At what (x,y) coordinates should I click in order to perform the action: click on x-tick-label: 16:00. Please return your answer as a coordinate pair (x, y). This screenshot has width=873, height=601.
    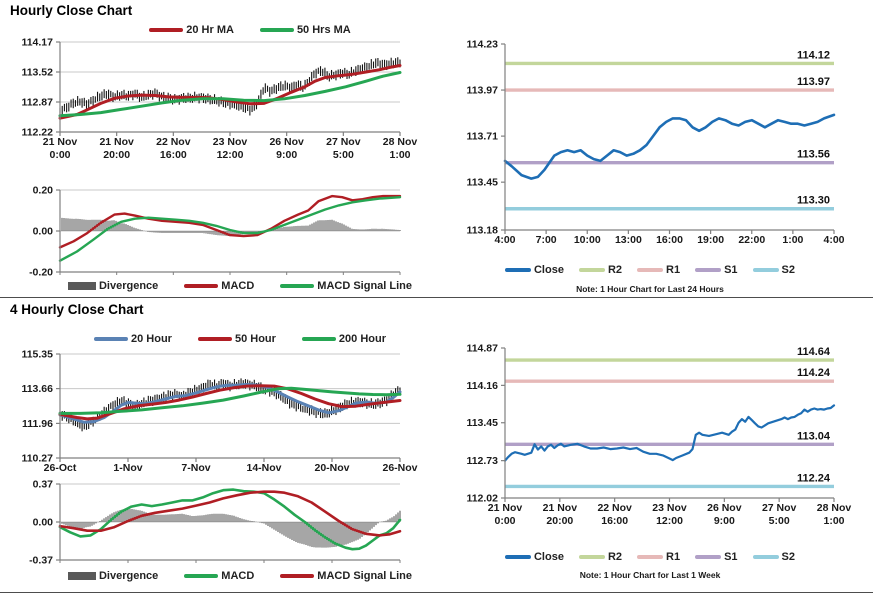
    Looking at the image, I should click on (614, 521).